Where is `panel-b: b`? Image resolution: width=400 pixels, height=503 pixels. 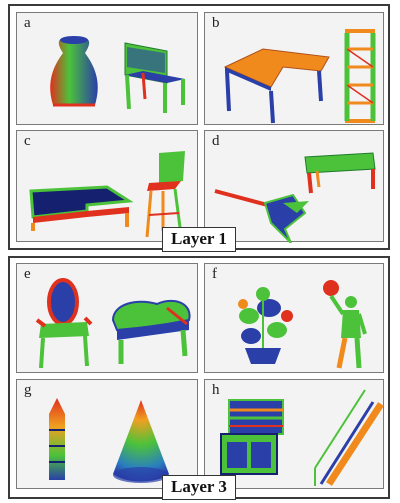
panel-b: b is located at coordinates (294, 68).